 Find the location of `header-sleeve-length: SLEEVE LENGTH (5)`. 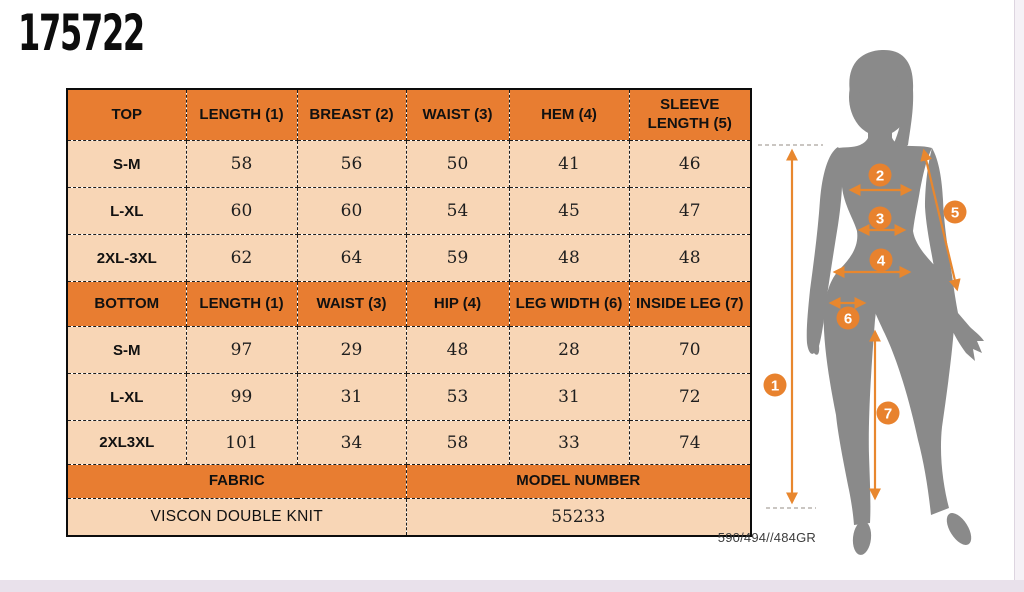

header-sleeve-length: SLEEVE LENGTH (5) is located at coordinates (690, 114).